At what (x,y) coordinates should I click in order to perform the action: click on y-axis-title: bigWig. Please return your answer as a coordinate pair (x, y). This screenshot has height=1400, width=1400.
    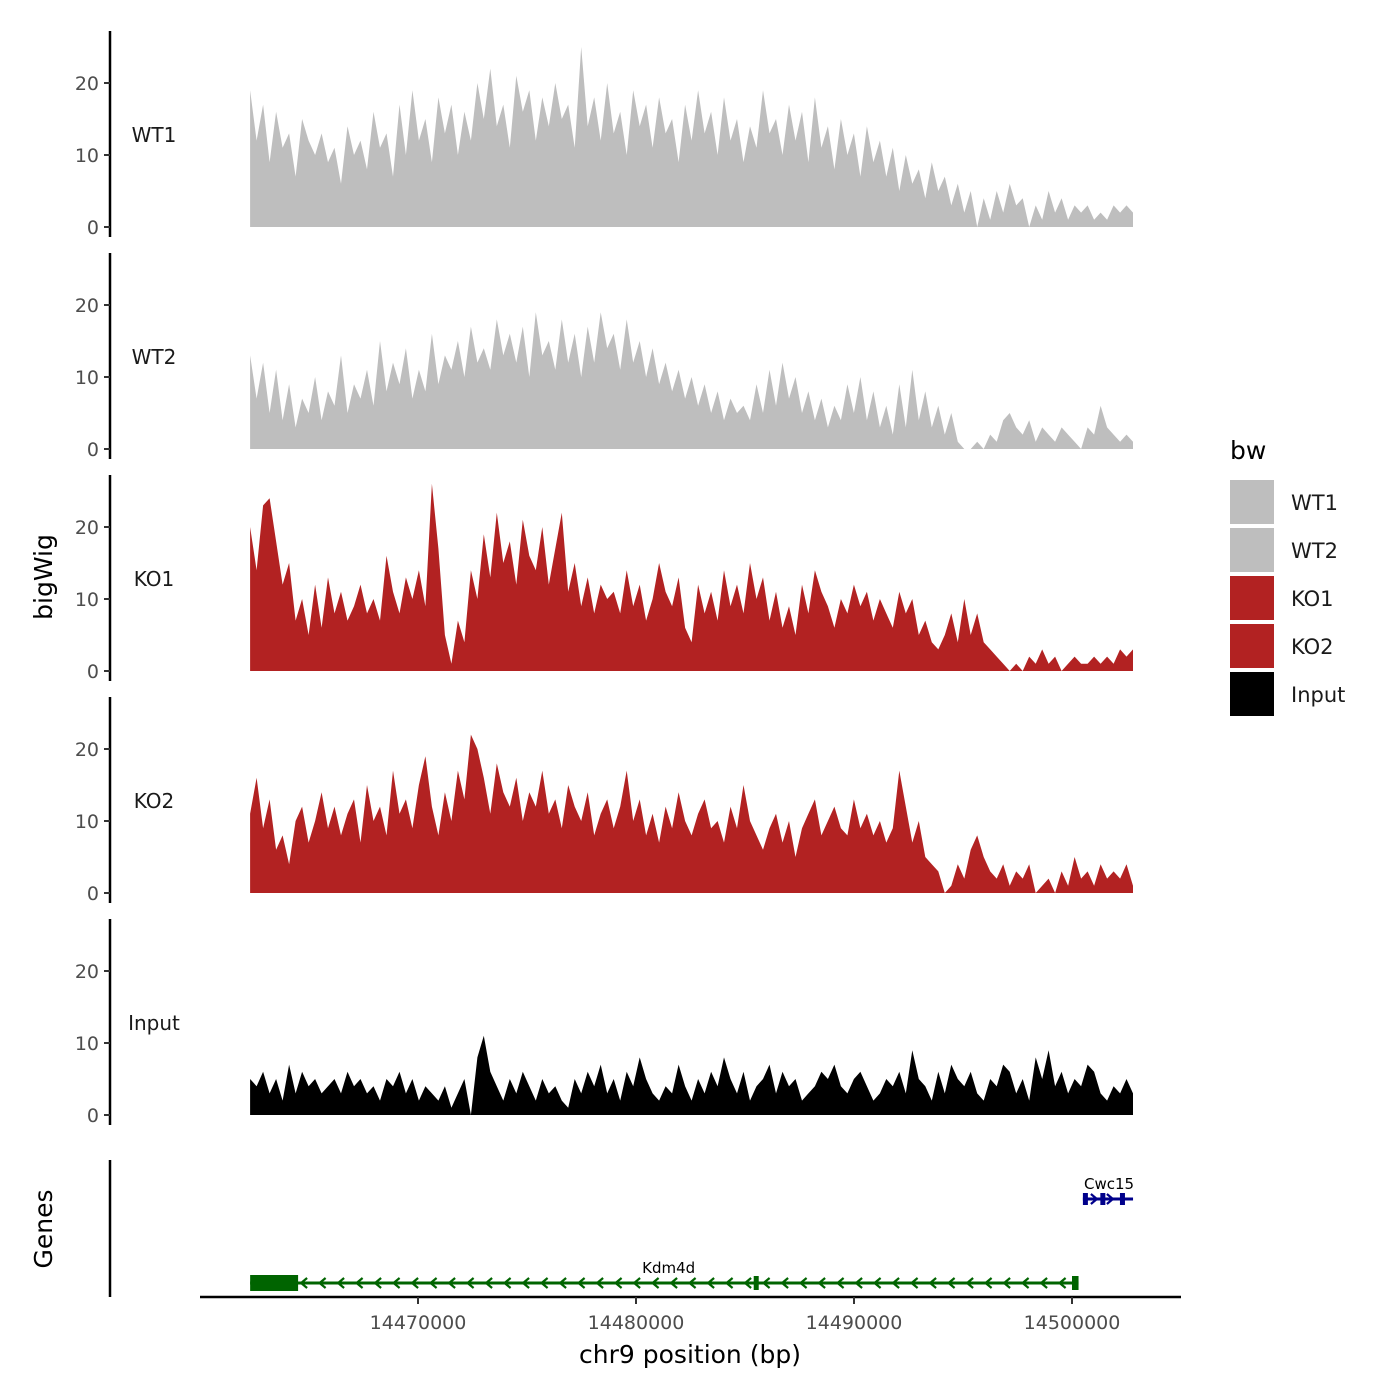
    Looking at the image, I should click on (43, 577).